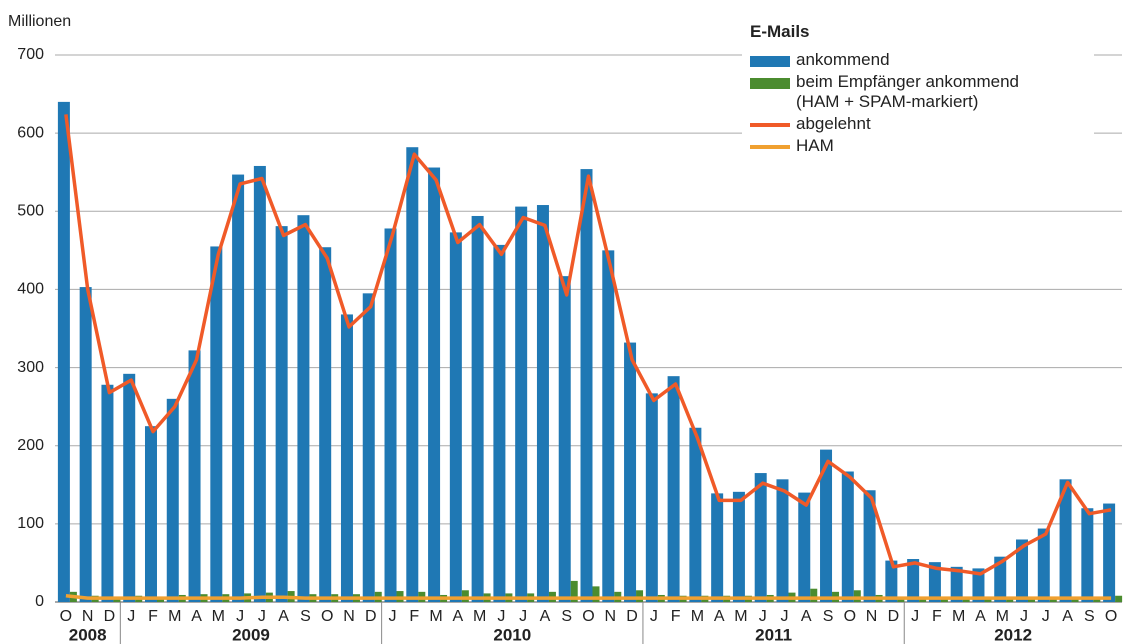 Image resolution: width=1125 pixels, height=644 pixels. Describe the element at coordinates (833, 123) in the screenshot. I see `legend-label: abgelehnt` at that location.